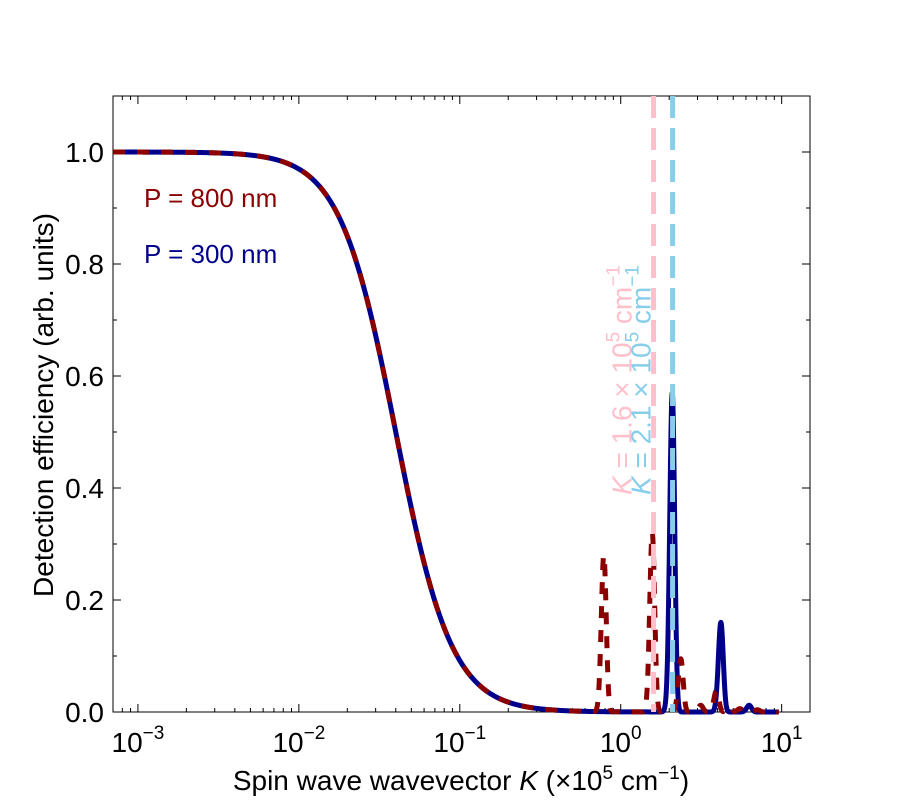 The image size is (900, 800). Describe the element at coordinates (459, 740) in the screenshot. I see `x-tick-label: 10⁻¹` at that location.